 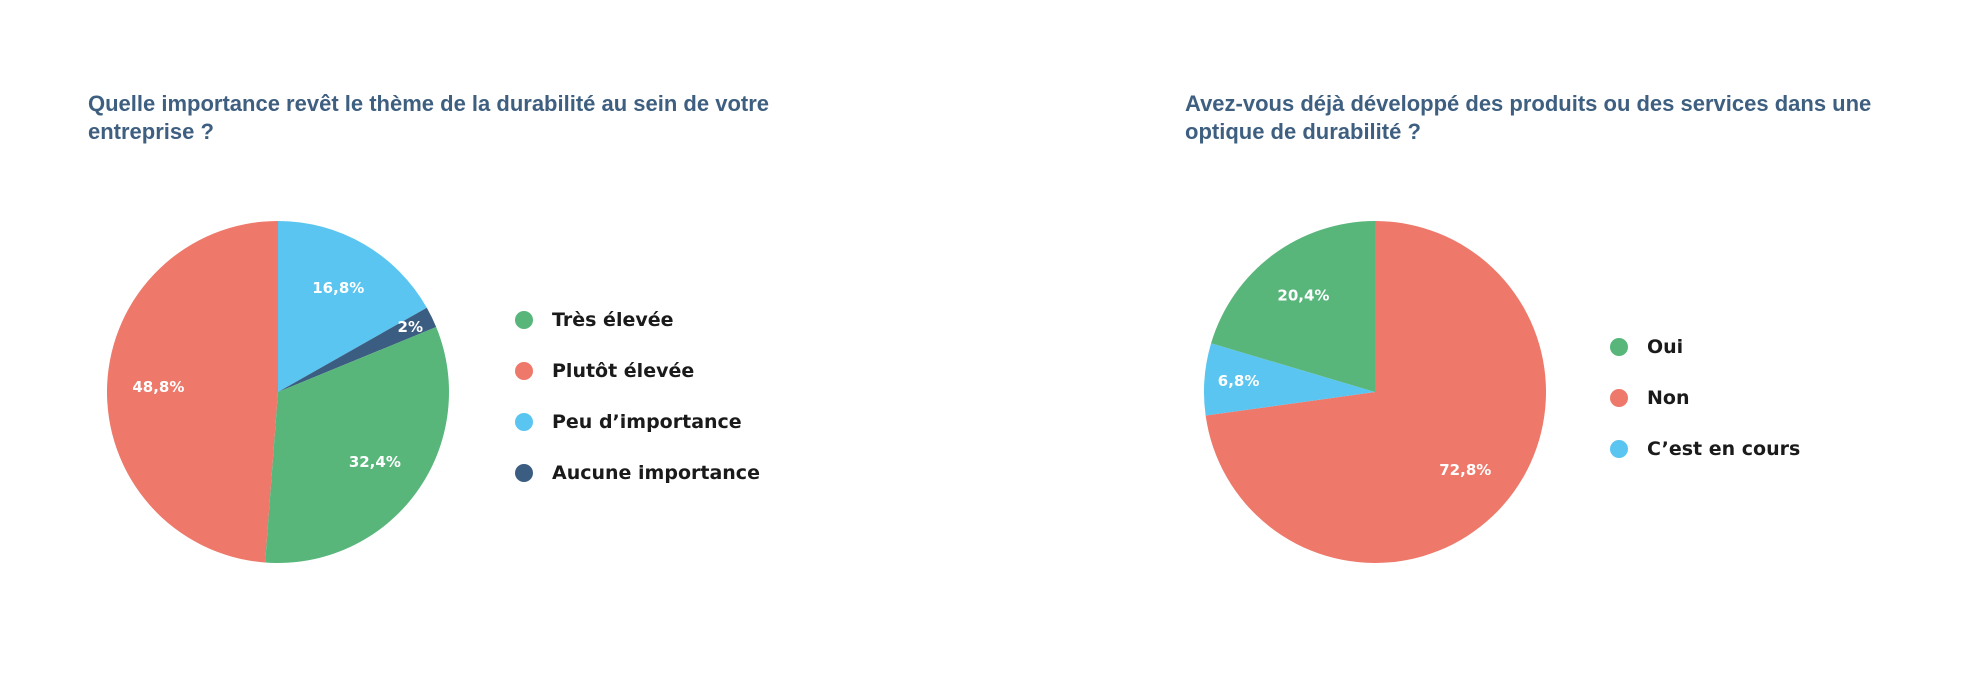 I want to click on legend-item-plutot-elevee: Plutôt élevée, so click(x=637, y=370).